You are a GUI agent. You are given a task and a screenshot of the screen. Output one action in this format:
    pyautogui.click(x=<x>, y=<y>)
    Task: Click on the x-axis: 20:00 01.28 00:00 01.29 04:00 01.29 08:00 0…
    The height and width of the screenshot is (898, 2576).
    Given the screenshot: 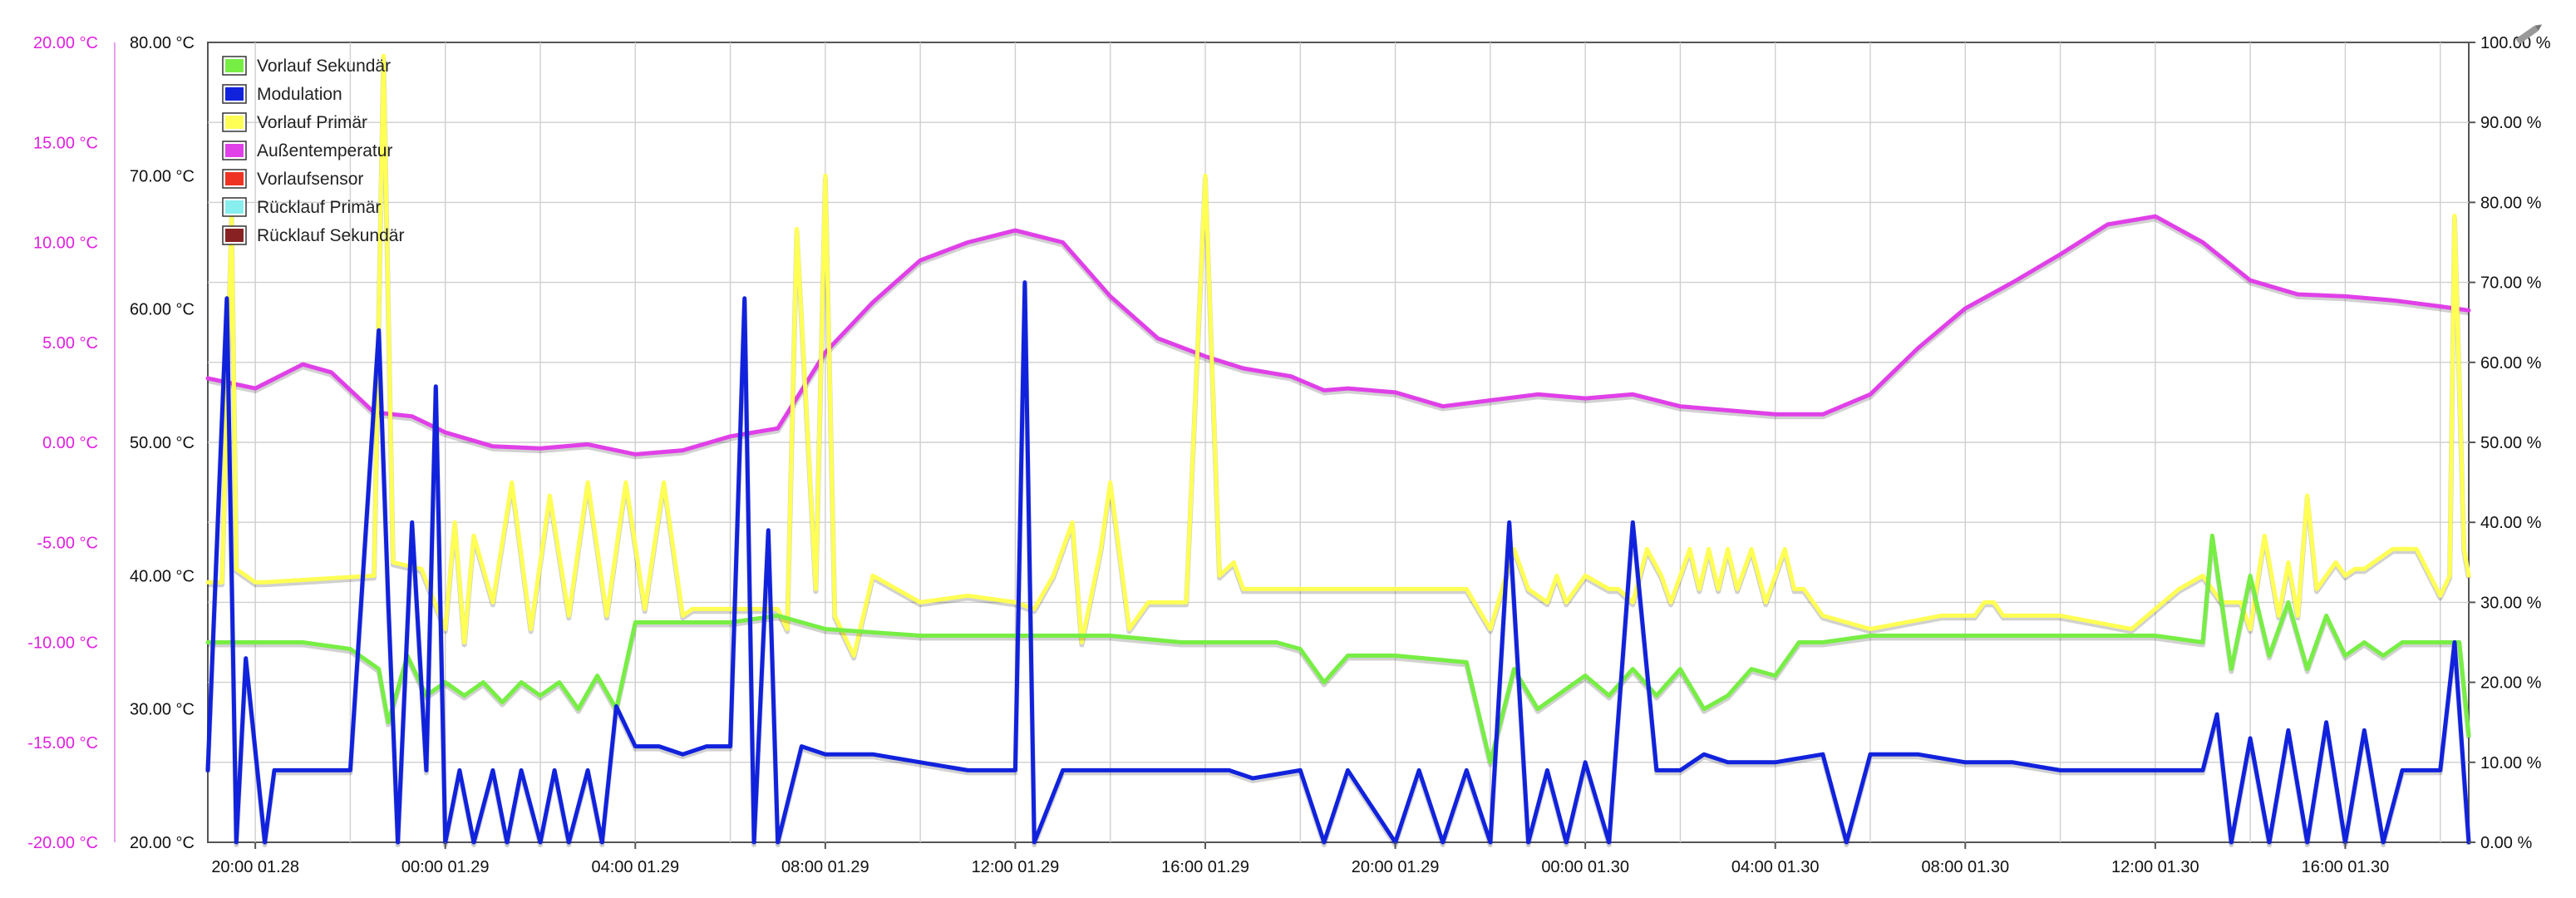 What is the action you would take?
    pyautogui.click(x=1300, y=859)
    